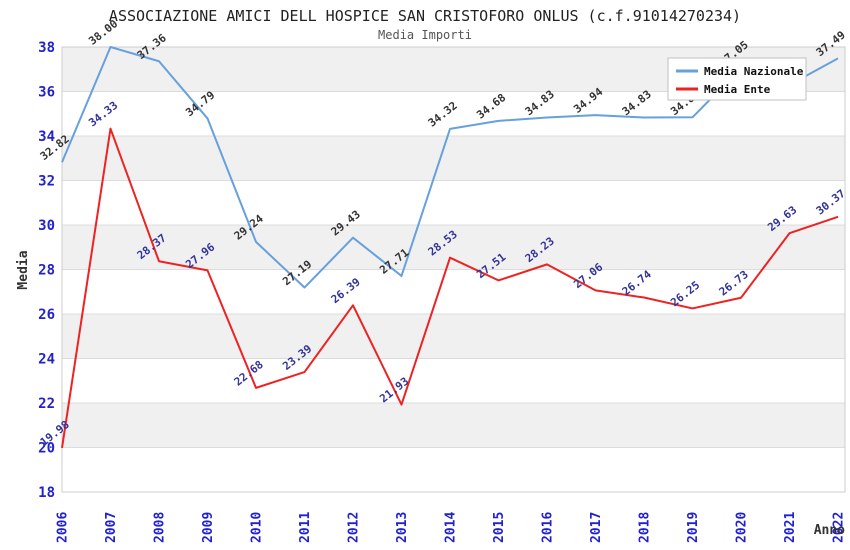 This screenshot has height=550, width=850. Describe the element at coordinates (829, 530) in the screenshot. I see `x-axis-title: Anno` at that location.